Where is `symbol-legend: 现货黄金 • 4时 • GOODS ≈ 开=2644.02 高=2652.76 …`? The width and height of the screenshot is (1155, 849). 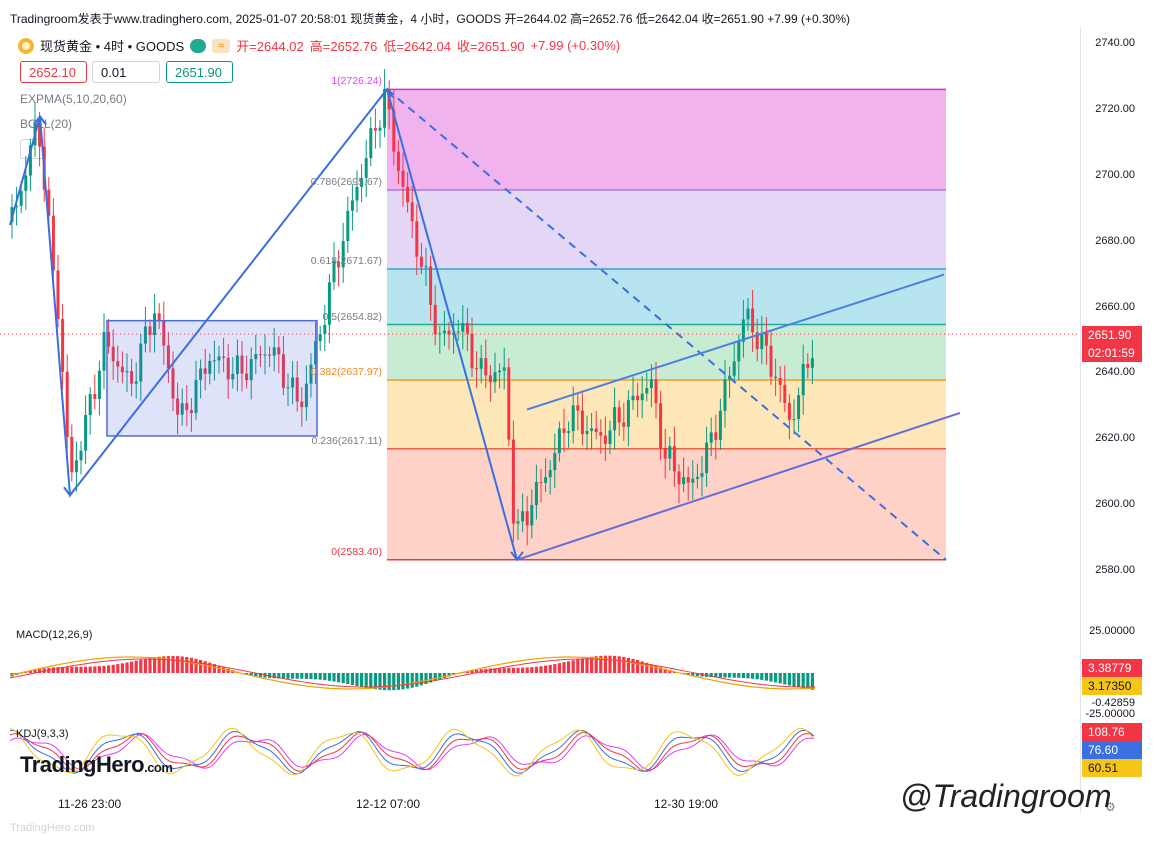
symbol-legend: 现货黄金 • 4时 • GOODS ≈ 开=2644.02 高=2652.76 … is located at coordinates (319, 45).